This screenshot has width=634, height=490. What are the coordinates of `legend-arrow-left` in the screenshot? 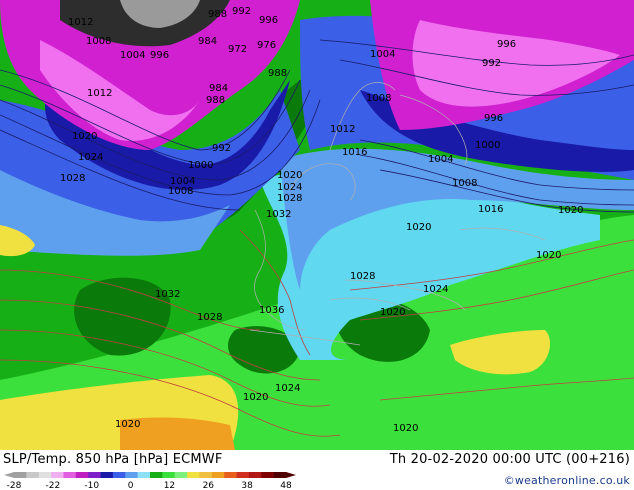 It's located at (9, 475).